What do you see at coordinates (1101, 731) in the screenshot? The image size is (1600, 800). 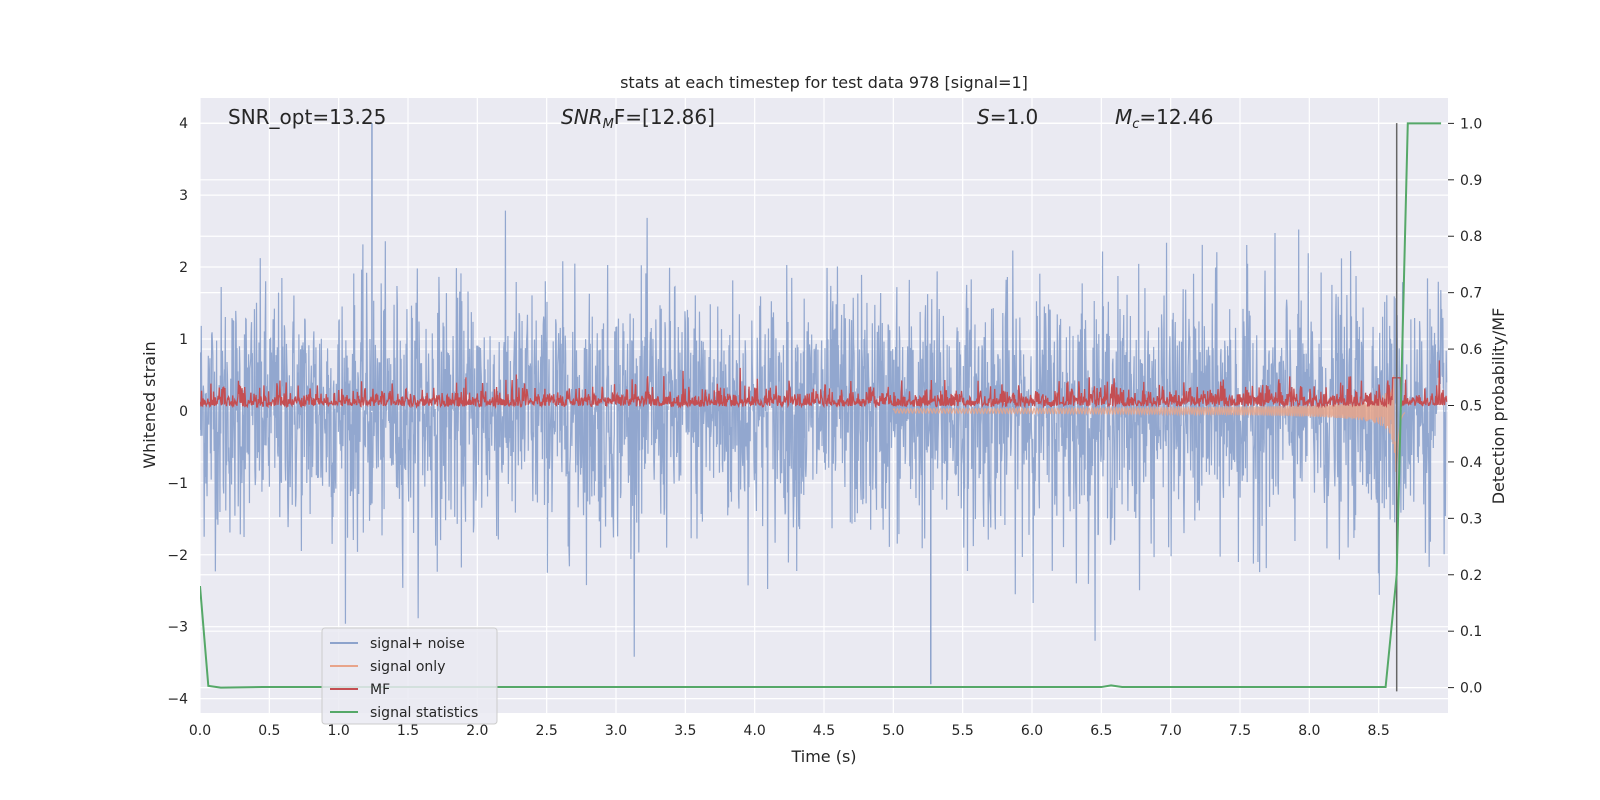 I see `x-tick-label: 6.5` at bounding box center [1101, 731].